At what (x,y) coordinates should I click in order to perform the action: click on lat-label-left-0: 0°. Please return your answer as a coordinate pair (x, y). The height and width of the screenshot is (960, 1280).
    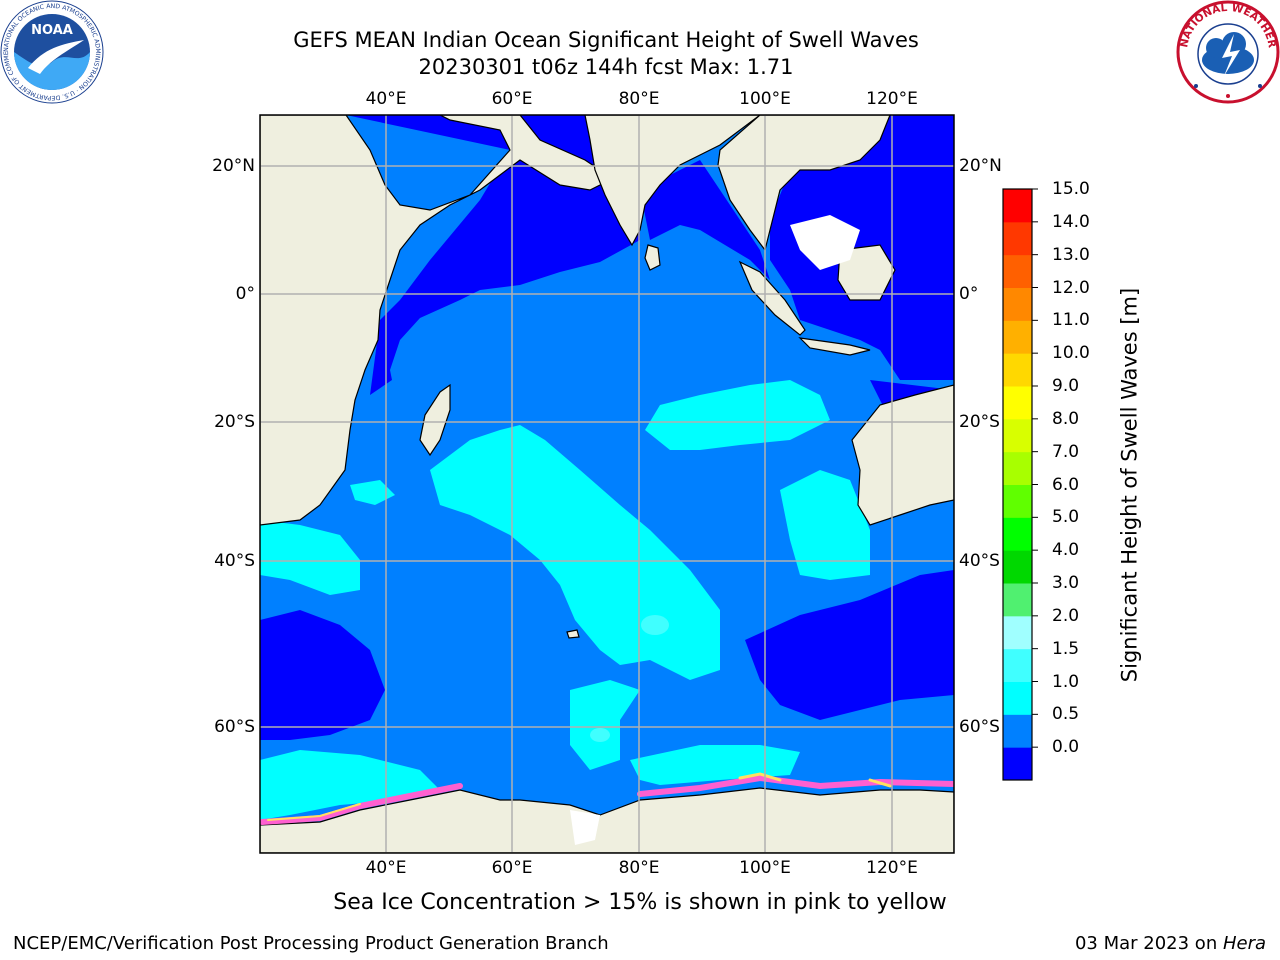
    Looking at the image, I should click on (245, 294).